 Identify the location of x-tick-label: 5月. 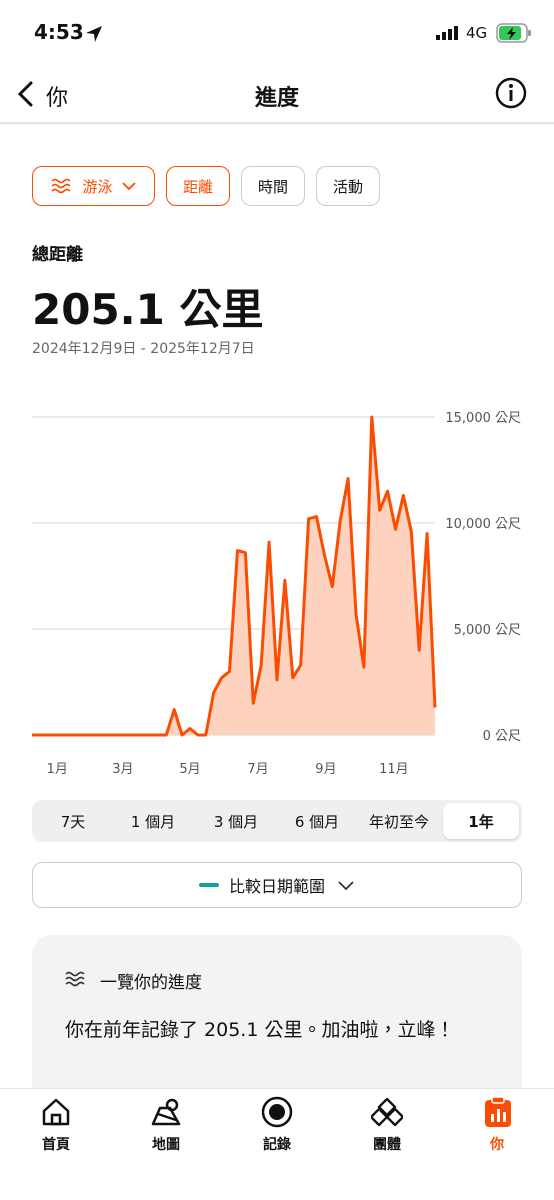
(189, 769).